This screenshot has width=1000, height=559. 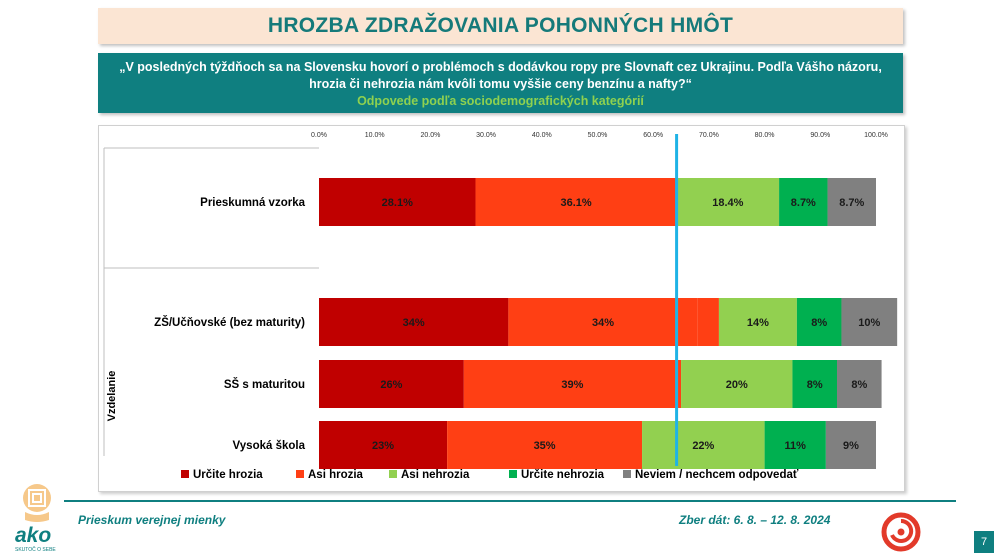 I want to click on data-label: 36.1%, so click(x=575, y=203).